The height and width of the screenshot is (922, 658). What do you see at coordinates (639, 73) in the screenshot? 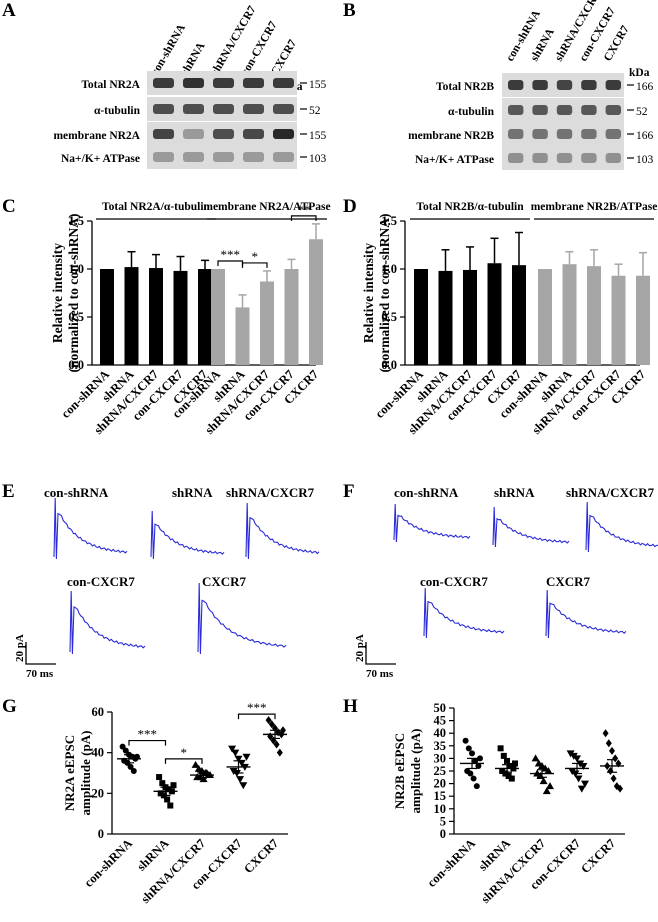
I see `kda-unit-label: kDa` at bounding box center [639, 73].